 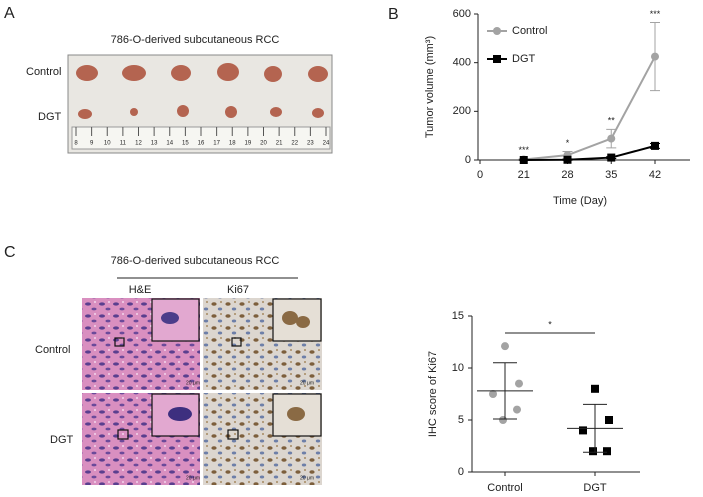 What do you see at coordinates (248, 144) in the screenshot?
I see `ruler-label: 19` at bounding box center [248, 144].